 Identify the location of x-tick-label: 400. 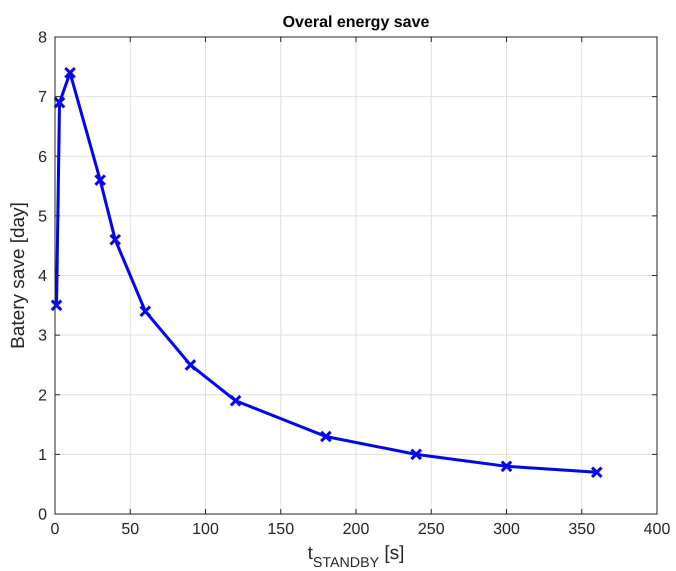
(657, 529).